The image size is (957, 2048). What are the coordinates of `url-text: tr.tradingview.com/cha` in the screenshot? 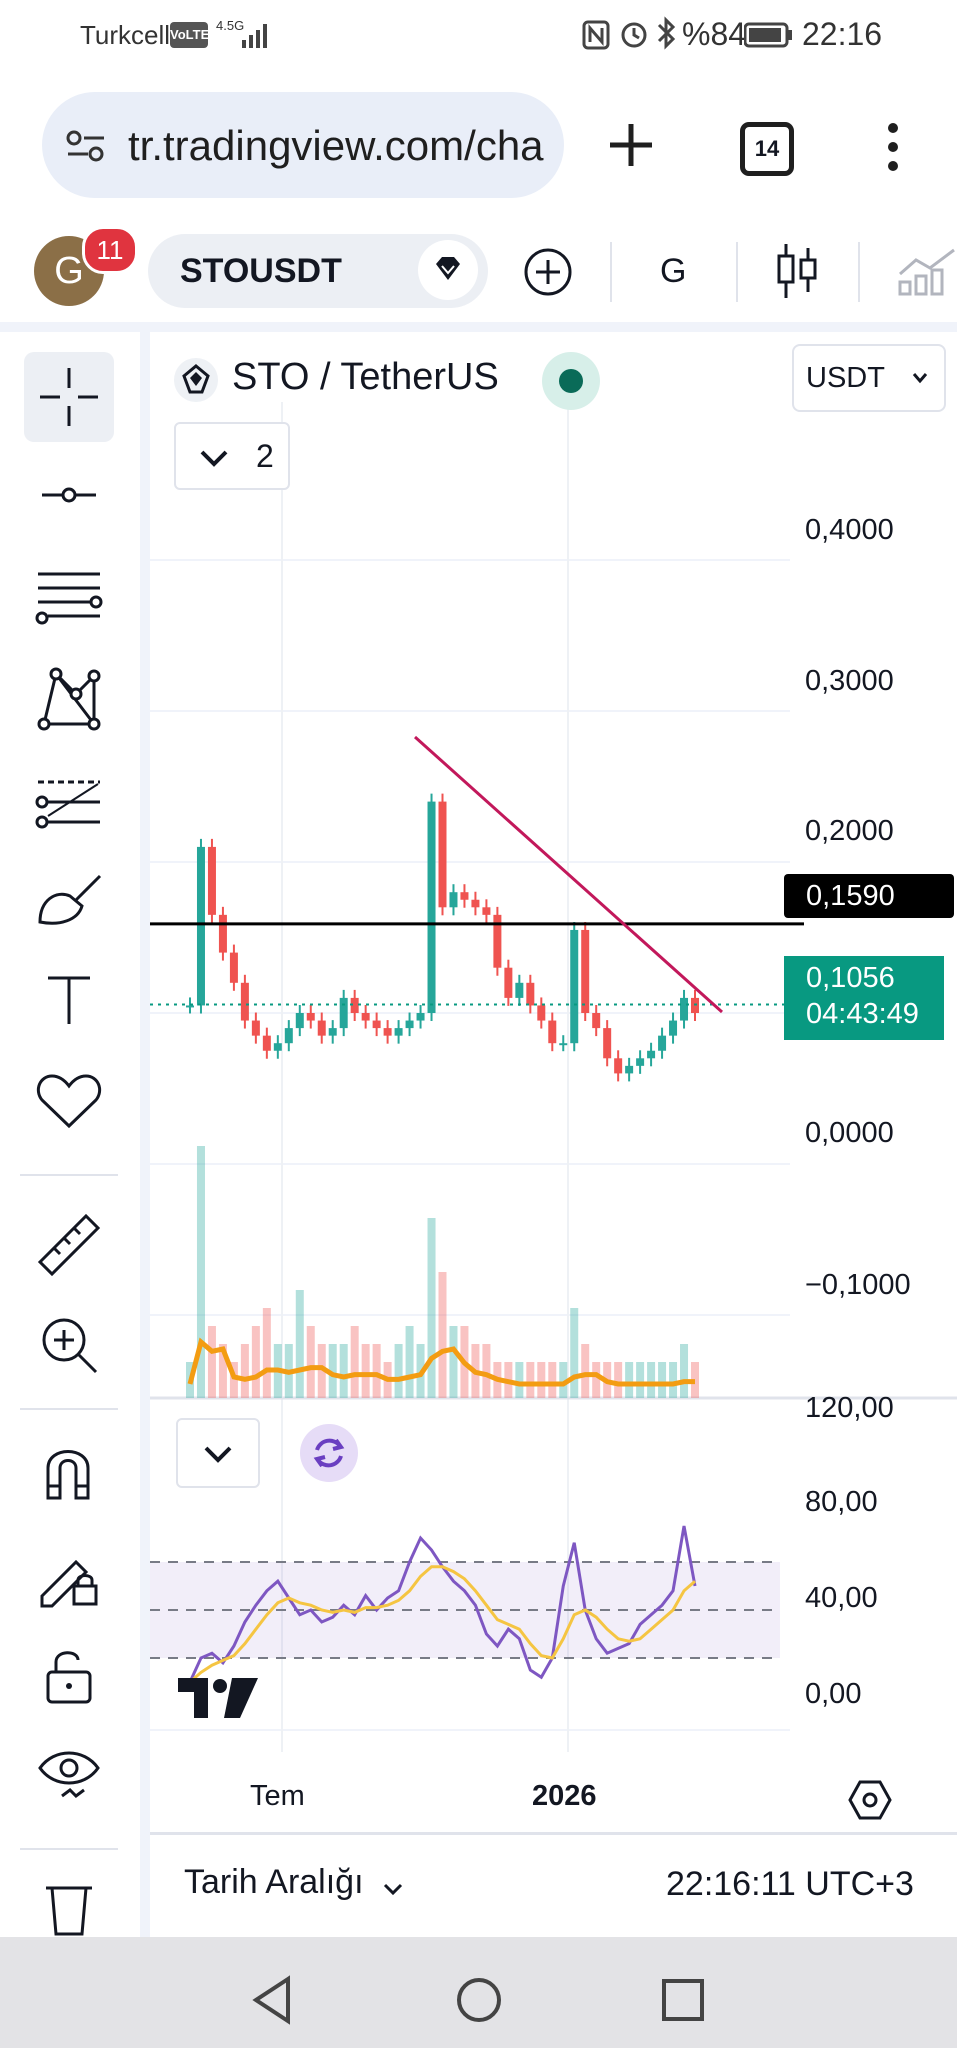 It's located at (336, 145).